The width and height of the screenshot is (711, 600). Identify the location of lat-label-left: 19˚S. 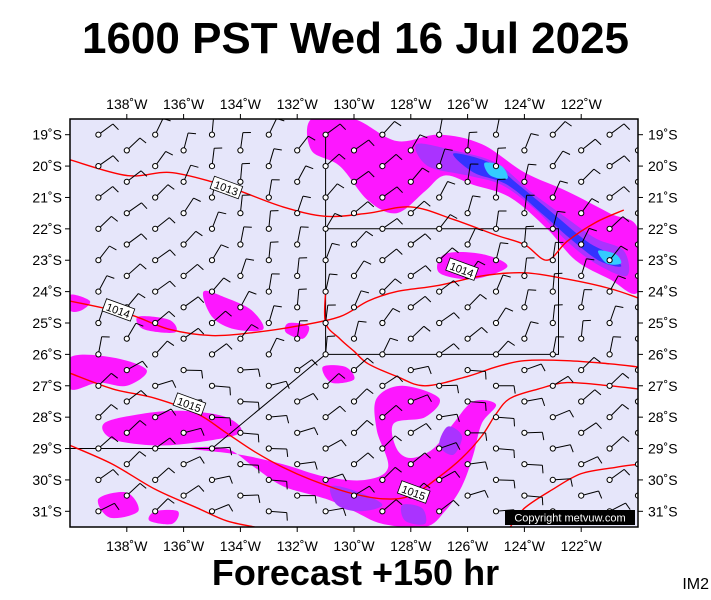
(47, 135).